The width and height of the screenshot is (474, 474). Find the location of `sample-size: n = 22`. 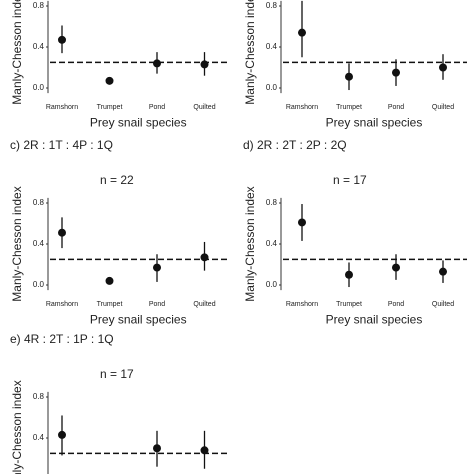

sample-size: n = 22 is located at coordinates (117, 180).